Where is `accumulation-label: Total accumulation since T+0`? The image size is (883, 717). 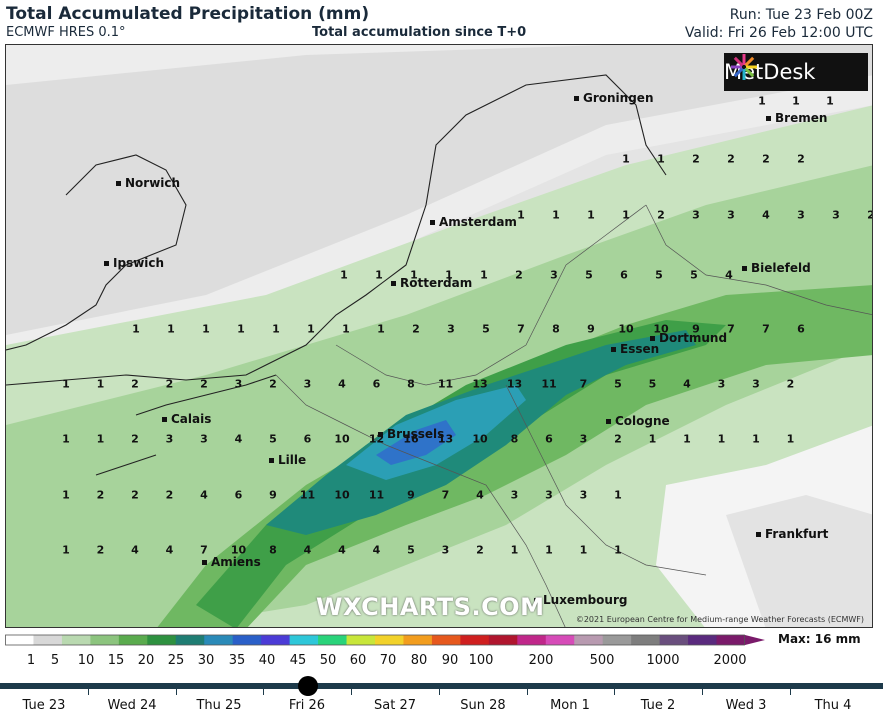 accumulation-label: Total accumulation since T+0 is located at coordinates (419, 32).